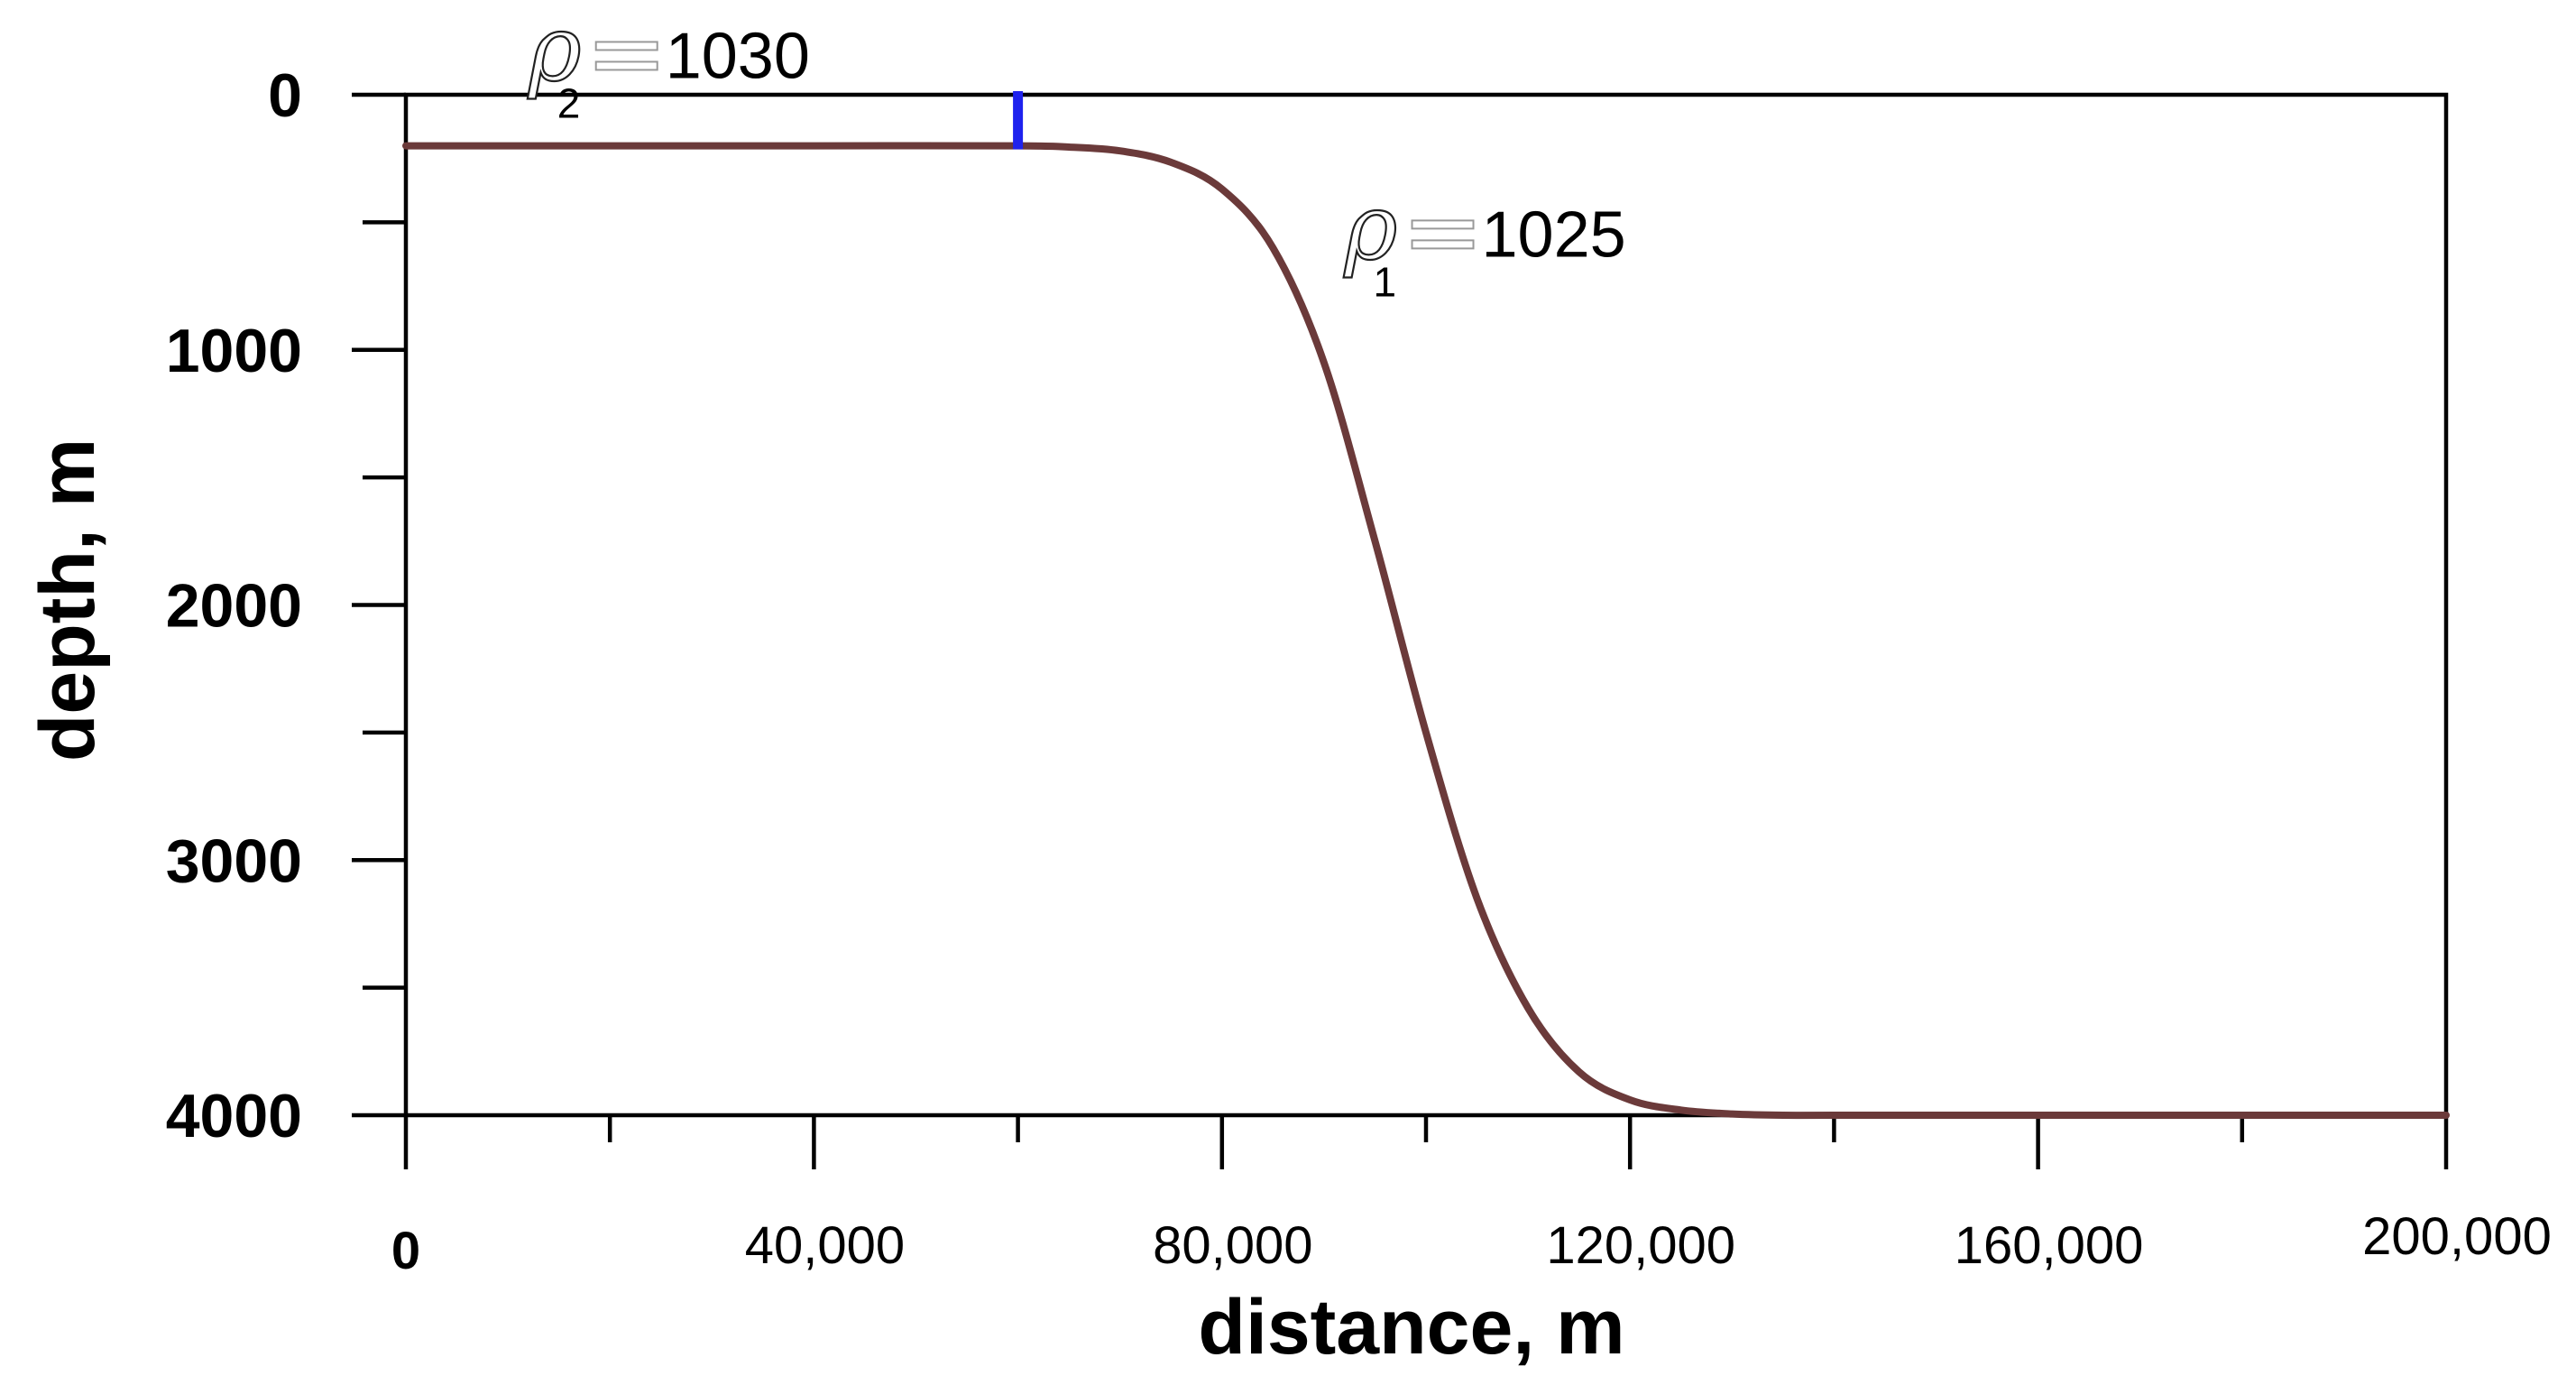 The image size is (2576, 1385). What do you see at coordinates (738, 56) in the screenshot?
I see `density-value: 1030` at bounding box center [738, 56].